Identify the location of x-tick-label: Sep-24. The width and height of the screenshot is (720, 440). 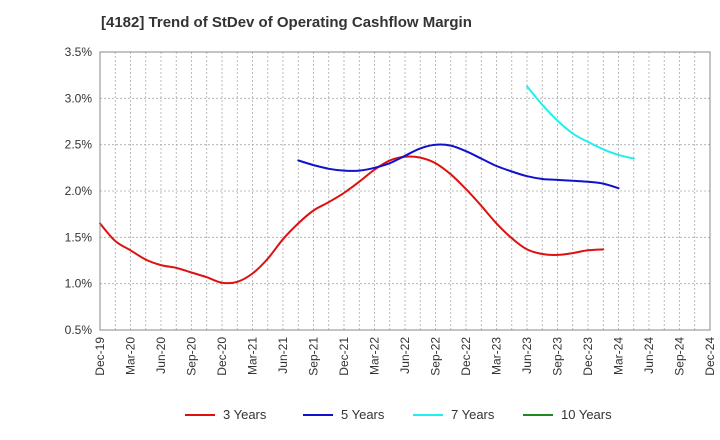
(680, 356).